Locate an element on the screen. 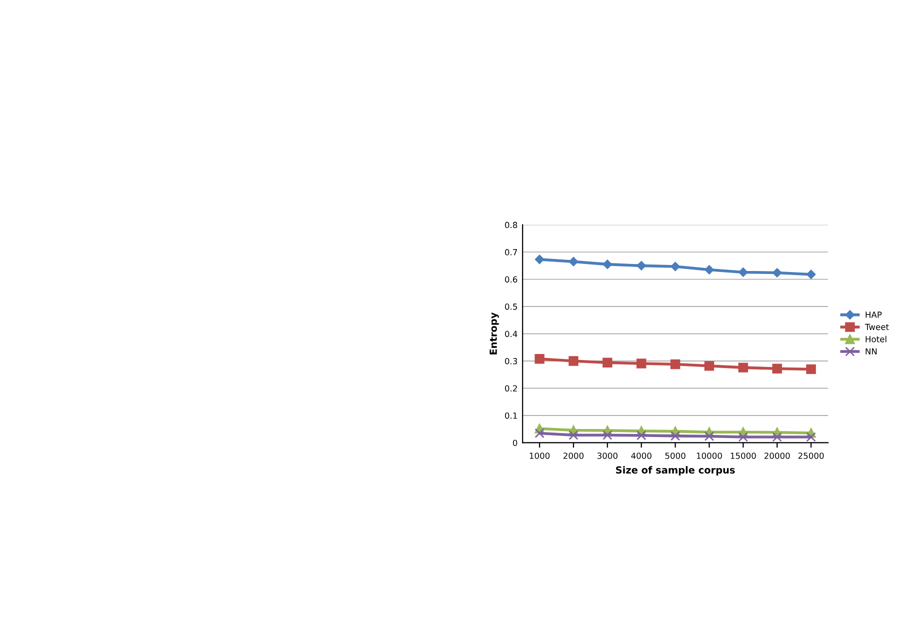 This screenshot has width=901, height=628. x-tick-label: 2000 is located at coordinates (573, 455).